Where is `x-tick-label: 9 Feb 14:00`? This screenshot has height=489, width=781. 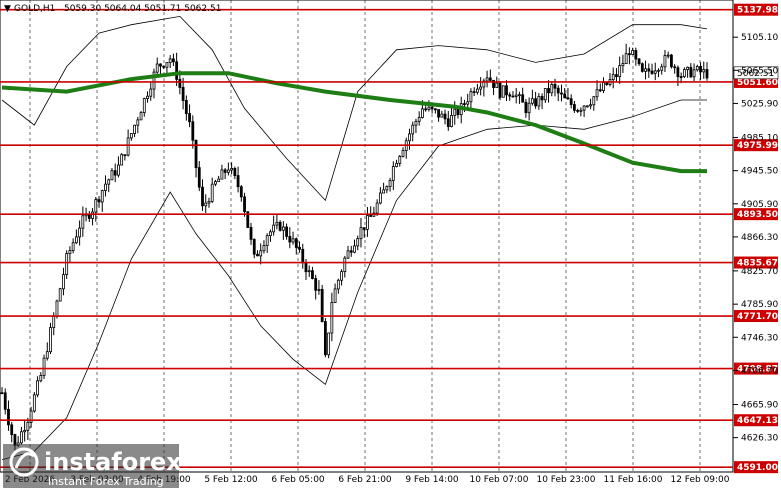
x-tick-label: 9 Feb 14:00 is located at coordinates (432, 480).